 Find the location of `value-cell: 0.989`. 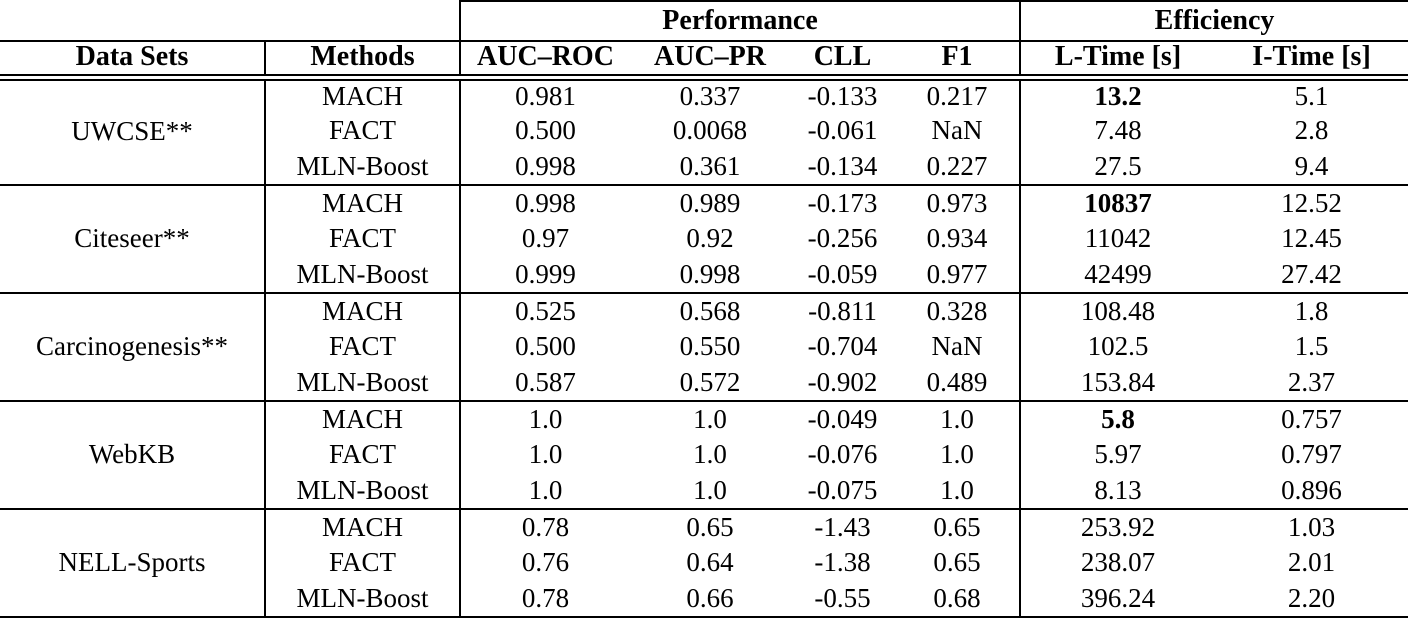

value-cell: 0.989 is located at coordinates (710, 202).